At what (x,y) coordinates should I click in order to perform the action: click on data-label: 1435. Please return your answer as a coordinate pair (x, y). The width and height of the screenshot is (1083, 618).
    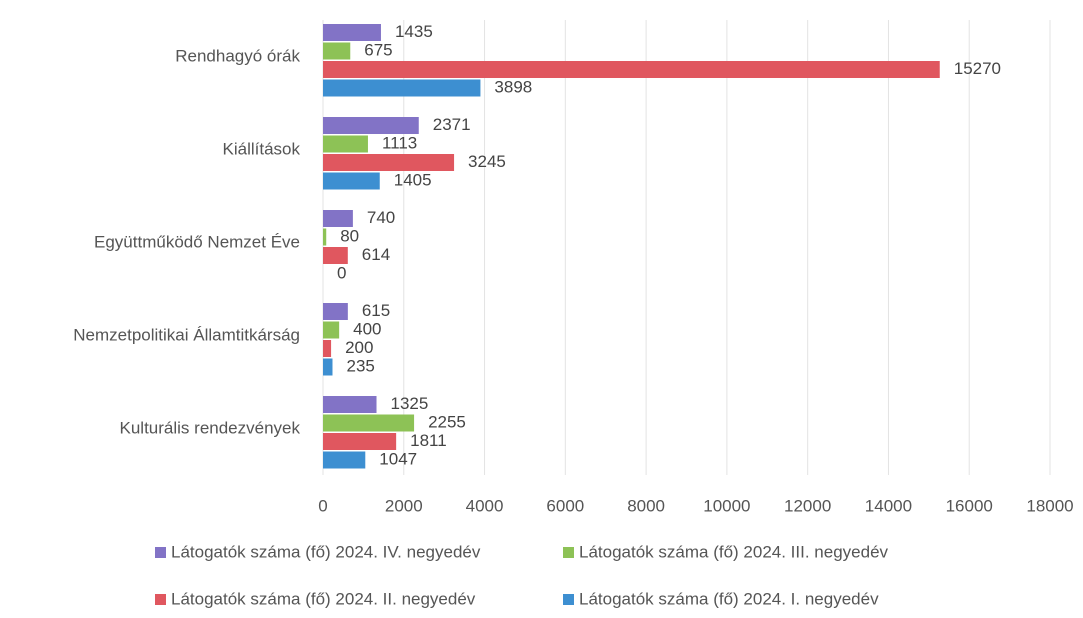
    Looking at the image, I should click on (414, 31).